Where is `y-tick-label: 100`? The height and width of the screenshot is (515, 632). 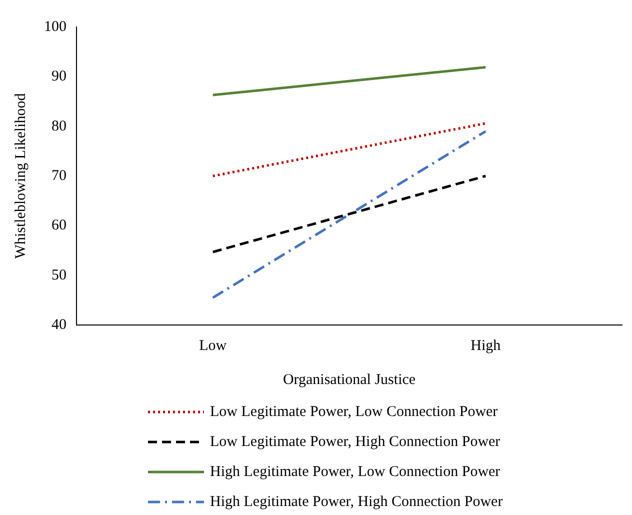 y-tick-label: 100 is located at coordinates (55, 26).